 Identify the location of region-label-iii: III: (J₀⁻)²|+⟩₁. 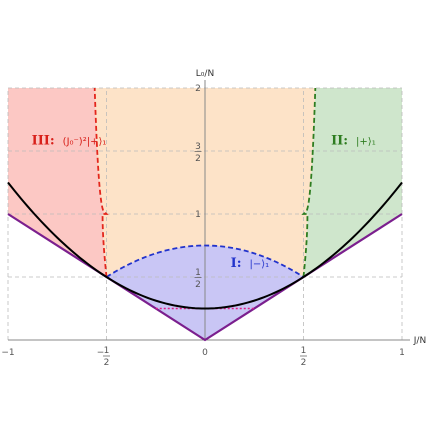
(69, 141).